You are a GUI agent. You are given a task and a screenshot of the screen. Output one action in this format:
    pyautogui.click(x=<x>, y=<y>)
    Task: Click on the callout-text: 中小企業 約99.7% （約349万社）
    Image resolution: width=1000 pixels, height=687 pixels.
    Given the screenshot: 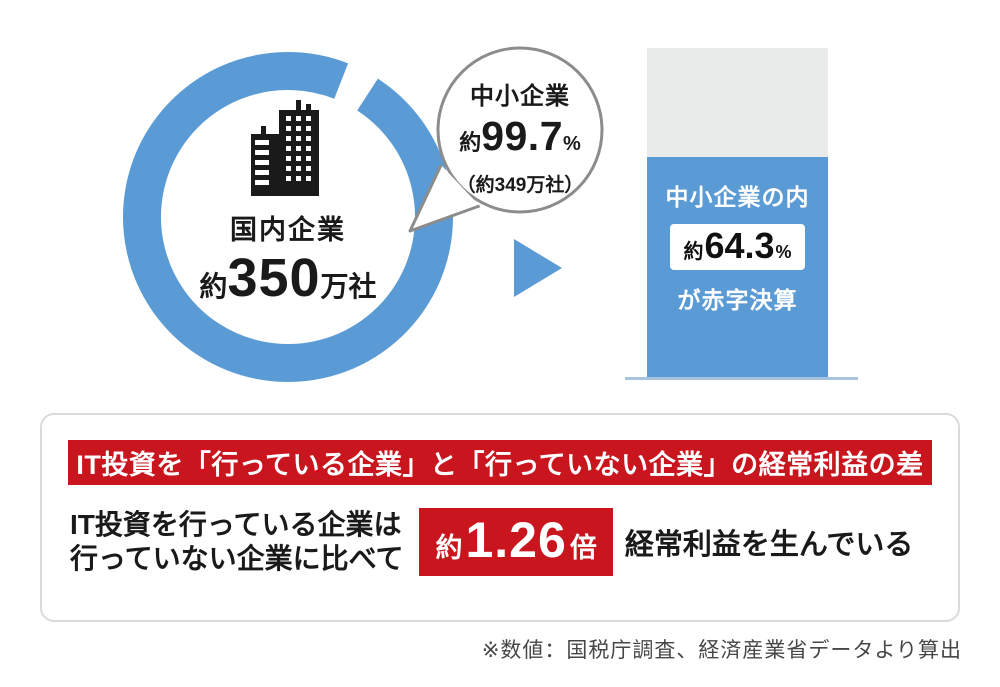 What is the action you would take?
    pyautogui.click(x=520, y=136)
    